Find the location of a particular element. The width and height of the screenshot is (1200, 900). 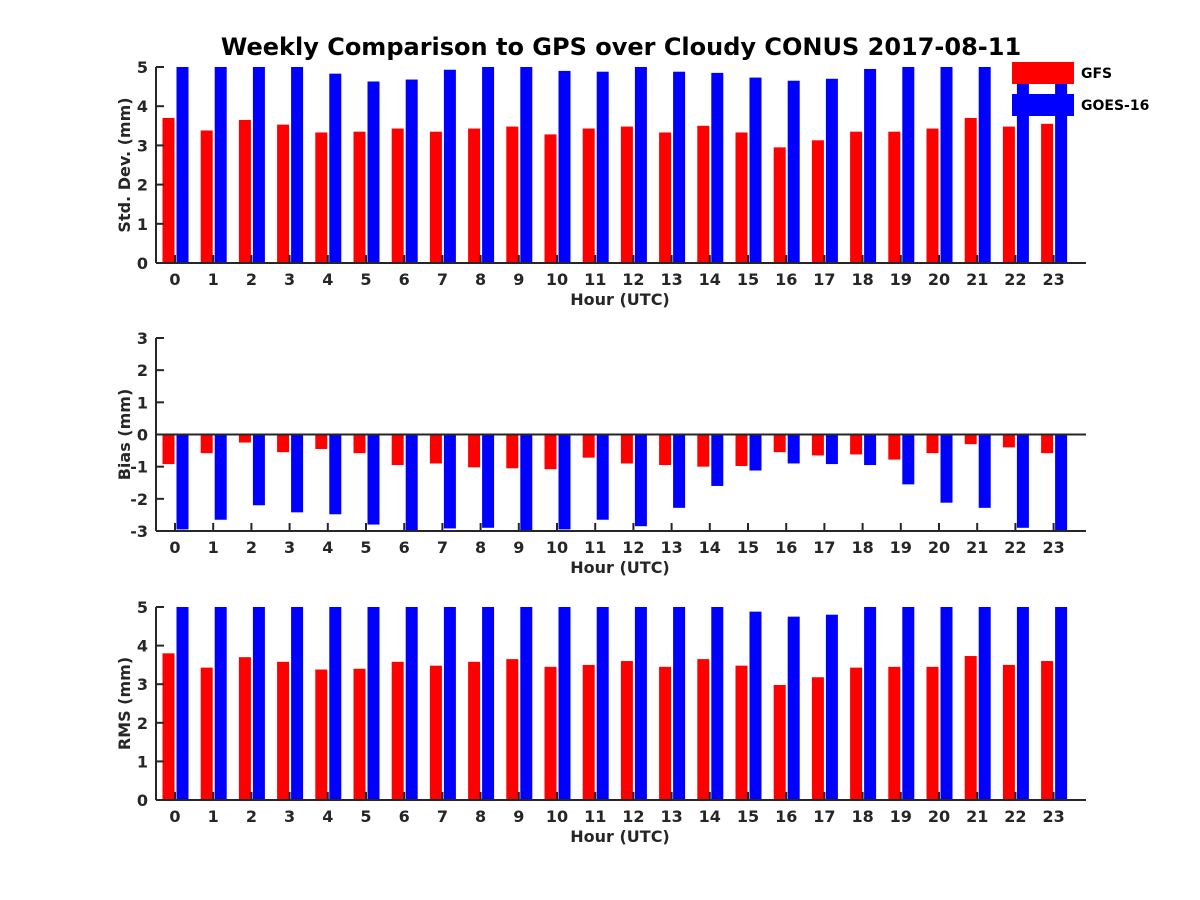

x-tick-label: 23 is located at coordinates (1053, 816).